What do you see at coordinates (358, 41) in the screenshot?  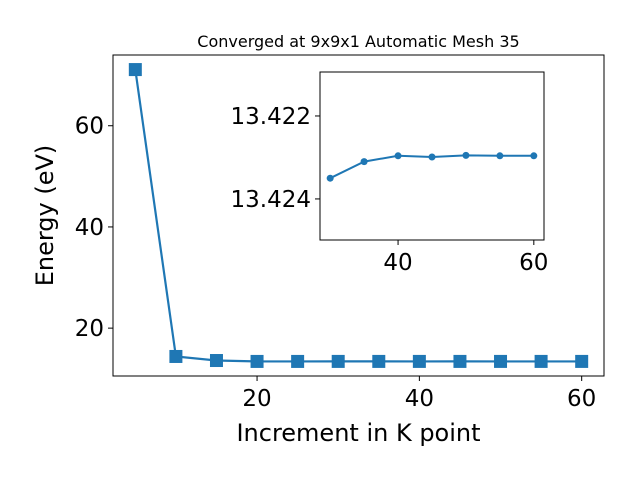 I see `chart-title: Converged at 9x9x1 Automatic Mesh 35` at bounding box center [358, 41].